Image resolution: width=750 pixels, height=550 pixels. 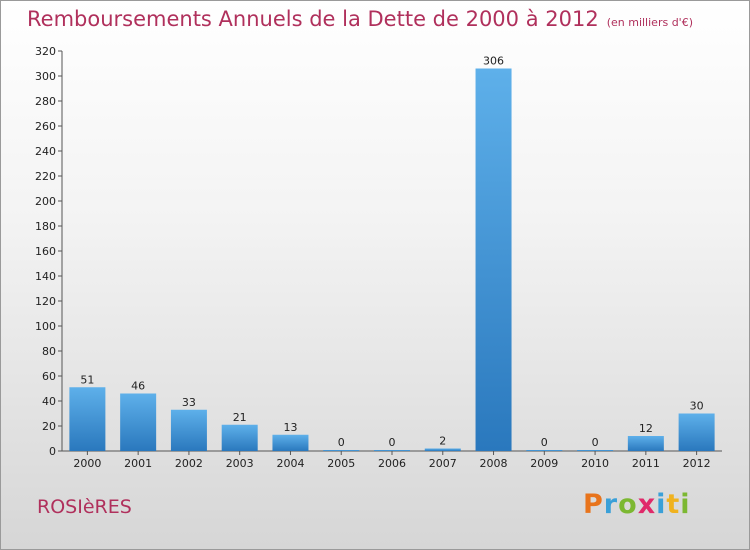 What do you see at coordinates (649, 22) in the screenshot?
I see `chart-subtitle: (en milliers d'€)` at bounding box center [649, 22].